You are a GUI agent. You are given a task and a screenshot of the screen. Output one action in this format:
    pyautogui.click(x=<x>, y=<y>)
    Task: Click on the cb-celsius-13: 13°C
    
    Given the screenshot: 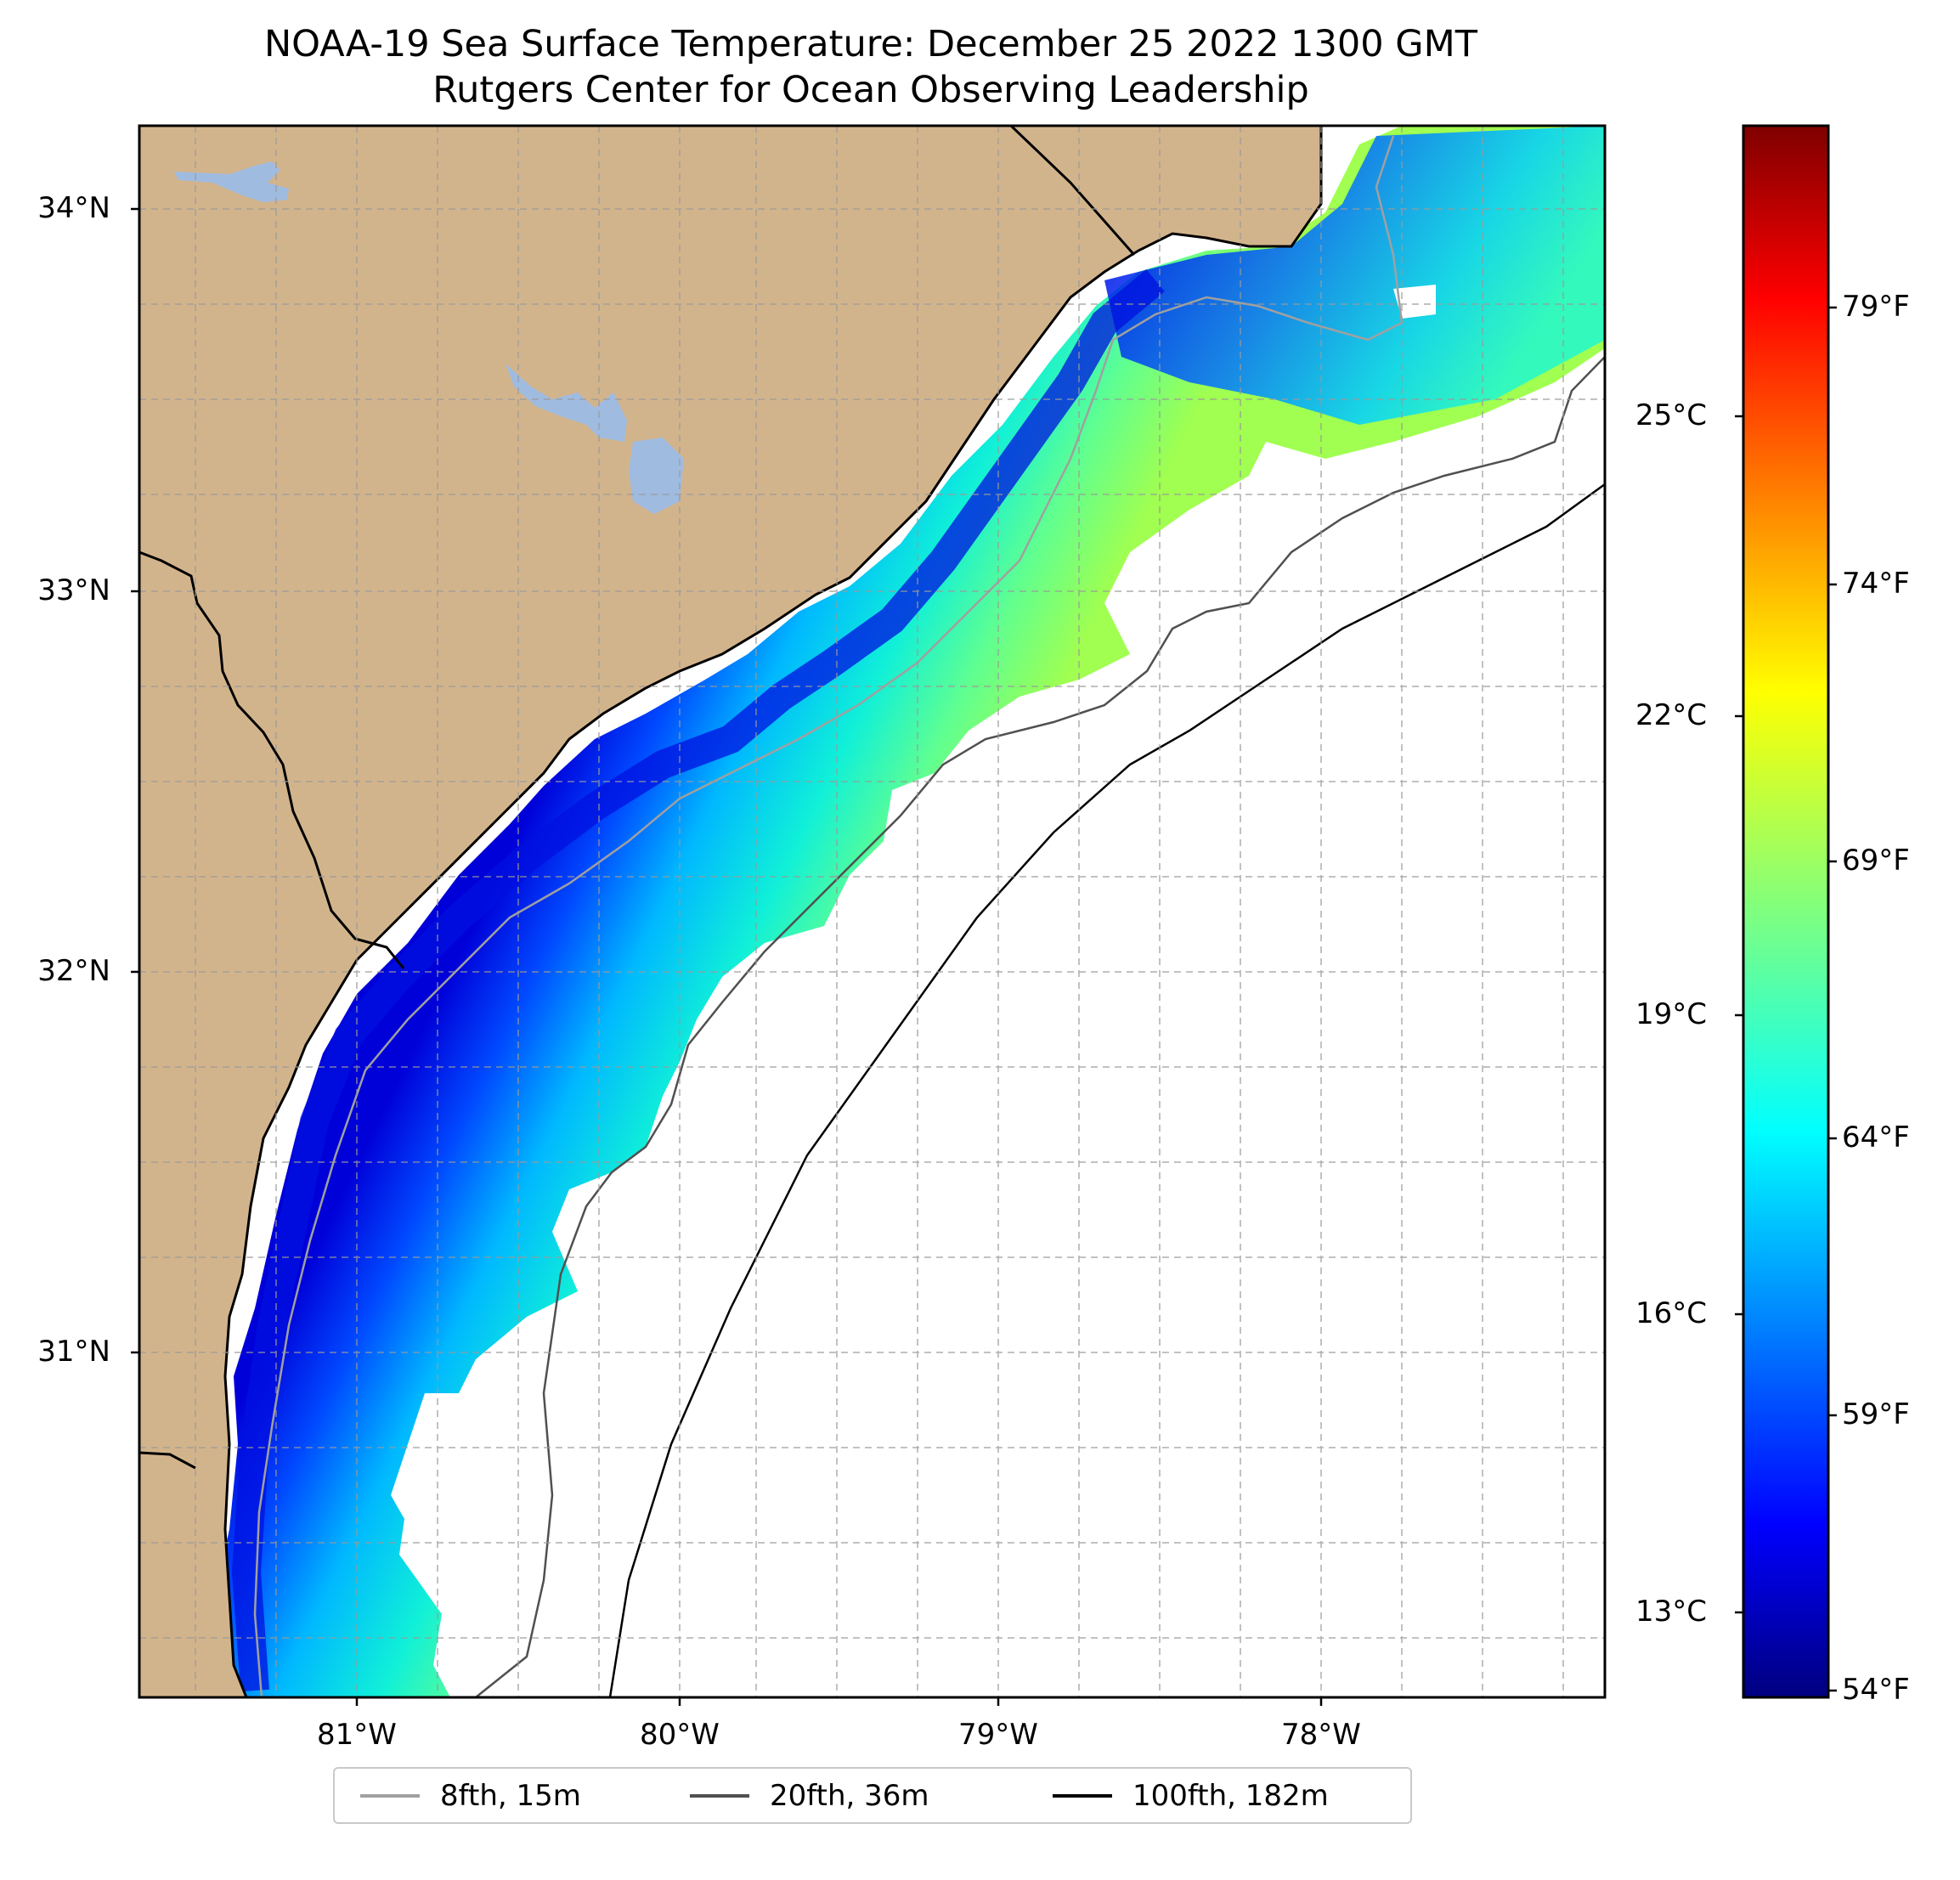 What is the action you would take?
    pyautogui.click(x=1672, y=1612)
    